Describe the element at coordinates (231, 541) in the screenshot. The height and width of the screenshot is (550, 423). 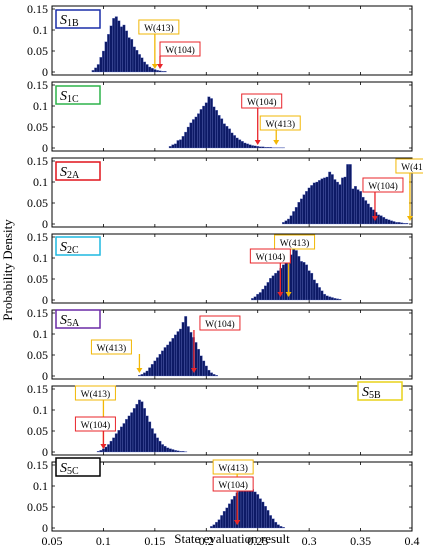
I see `x-axis: 0.05 0.1 0.15 0.2 0.25 0.3 0.35 0.4` at that location.